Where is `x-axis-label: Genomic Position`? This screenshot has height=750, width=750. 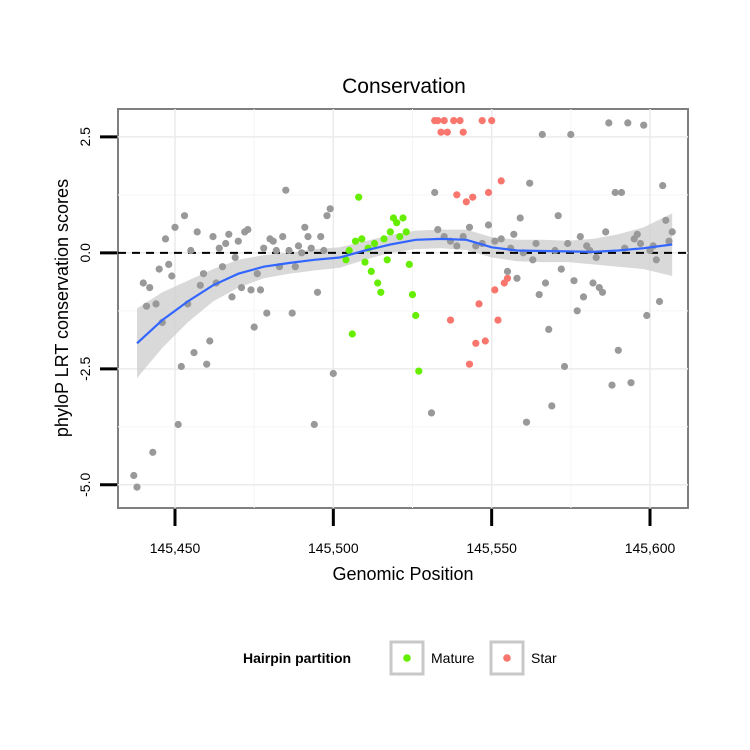
x-axis-label: Genomic Position is located at coordinates (402, 574).